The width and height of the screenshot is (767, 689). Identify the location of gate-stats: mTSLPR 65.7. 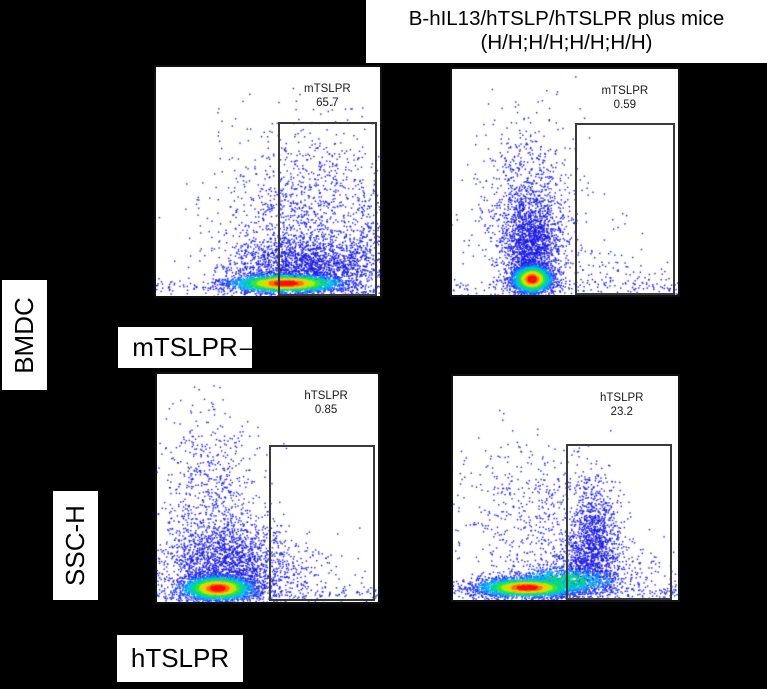
(327, 96).